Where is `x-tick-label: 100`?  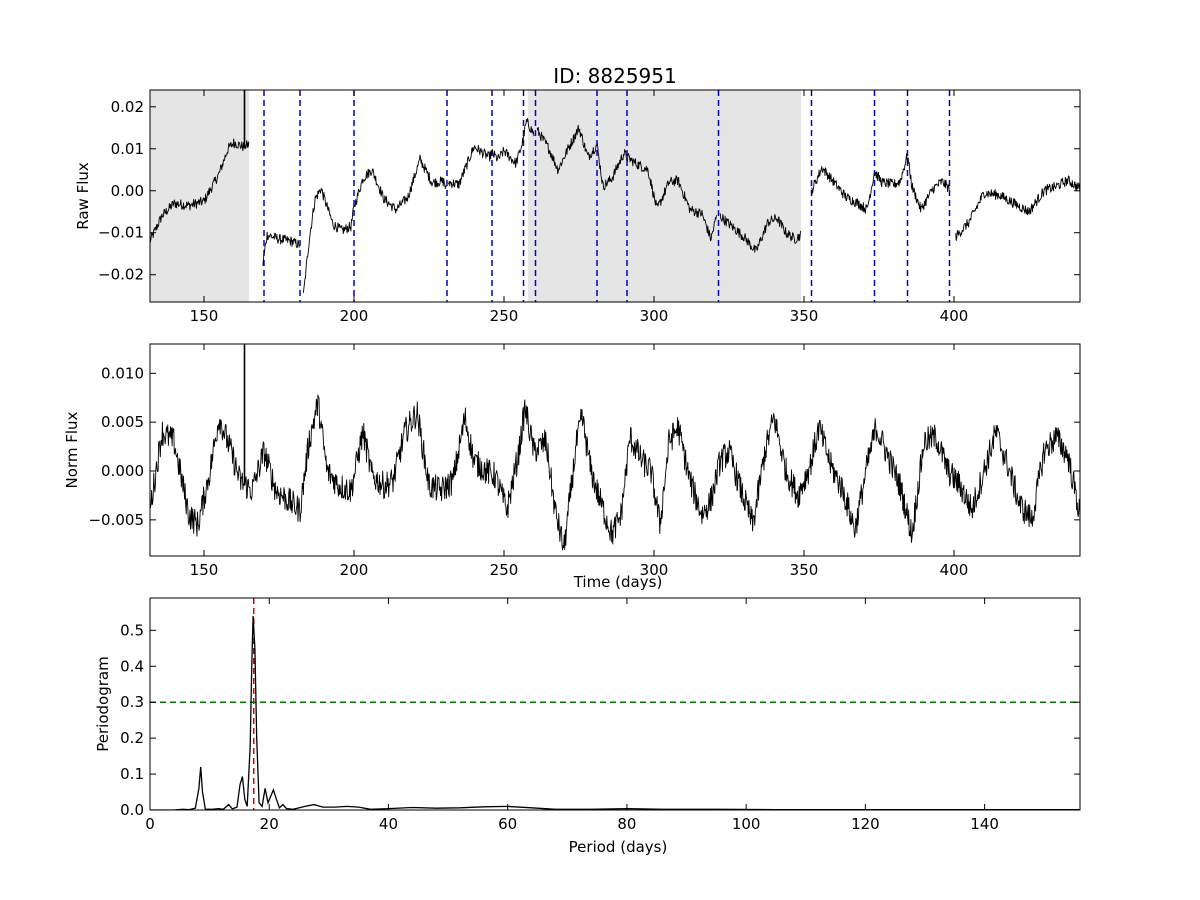 x-tick-label: 100 is located at coordinates (746, 824).